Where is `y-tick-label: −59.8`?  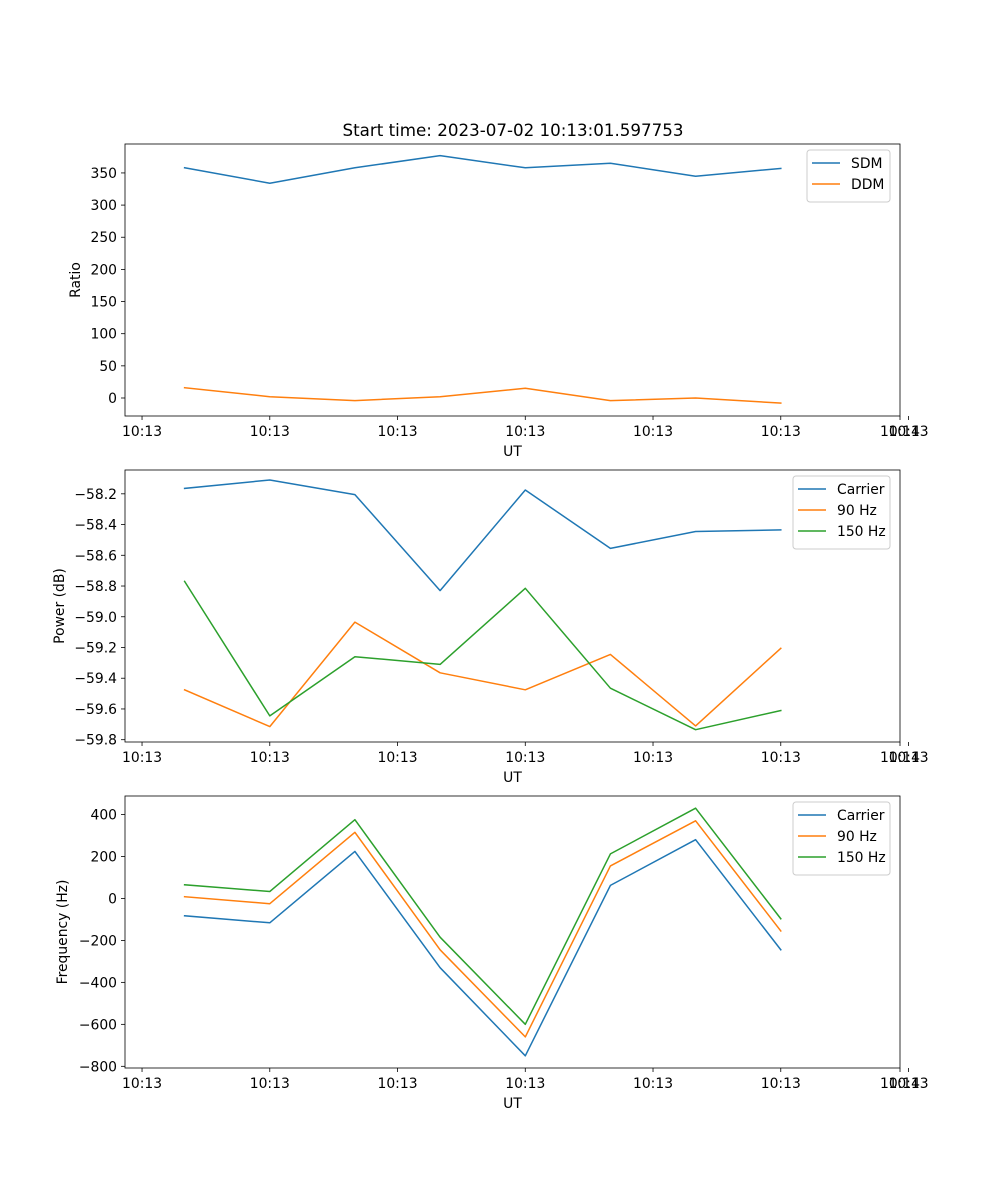 y-tick-label: −59.8 is located at coordinates (95, 741).